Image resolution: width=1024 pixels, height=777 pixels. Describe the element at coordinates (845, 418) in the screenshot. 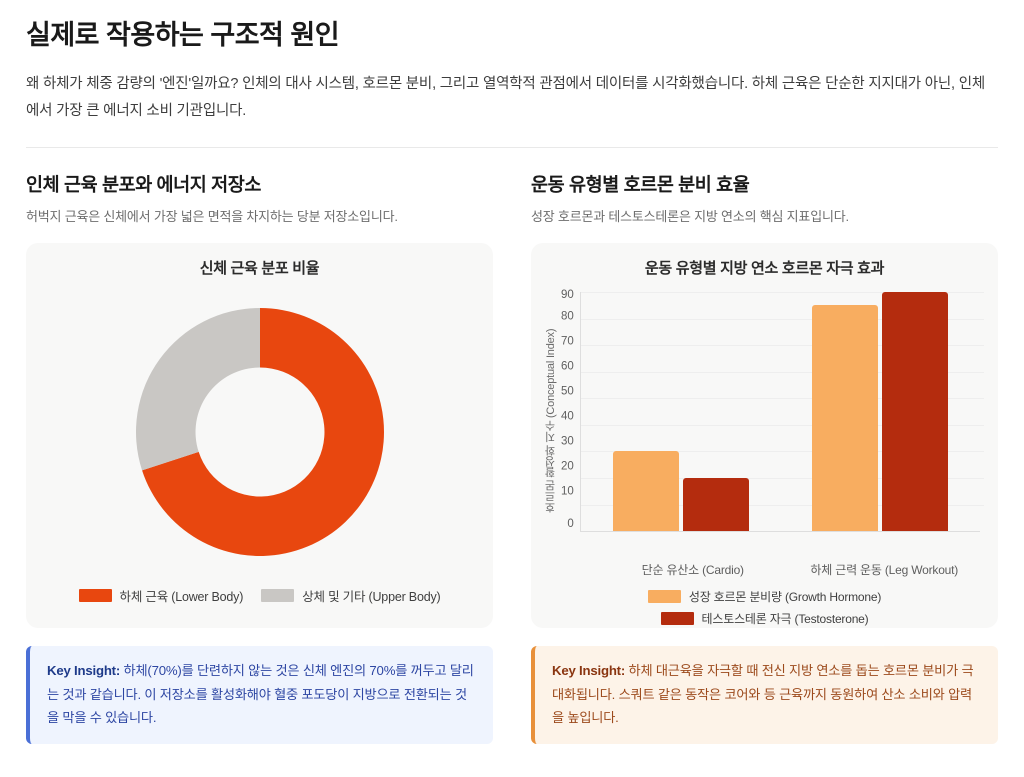

I see `bar-growth-hormone-leg-workout` at that location.